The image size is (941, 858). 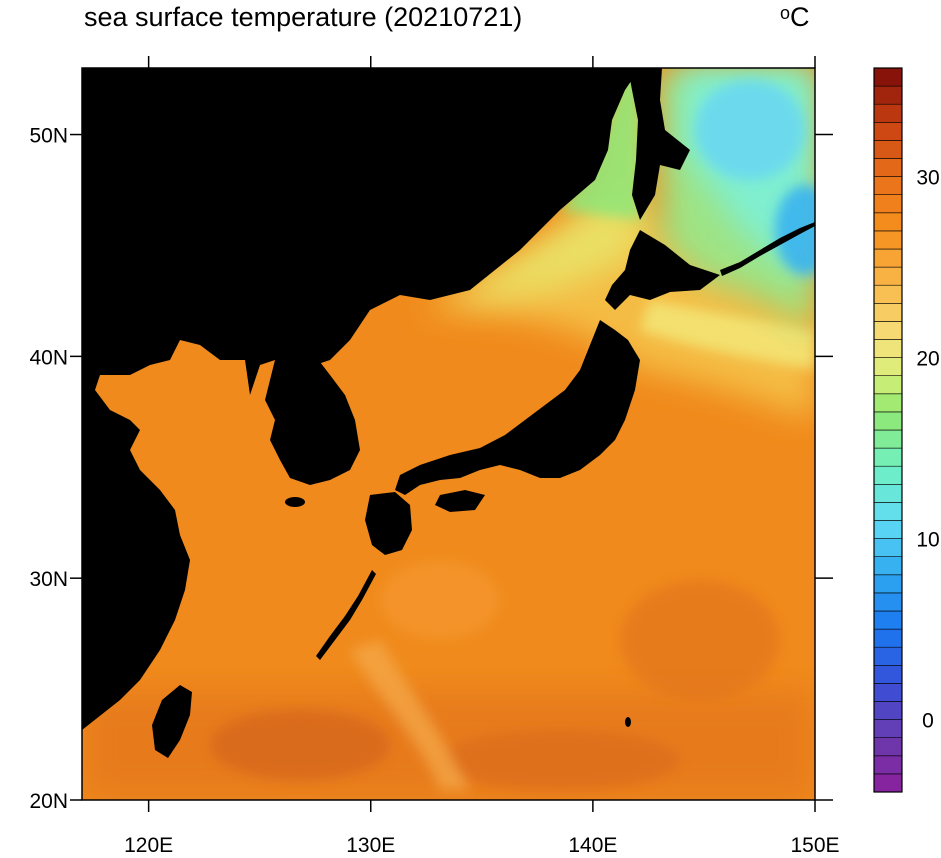 I want to click on sst-band-8c, so click(x=795, y=230).